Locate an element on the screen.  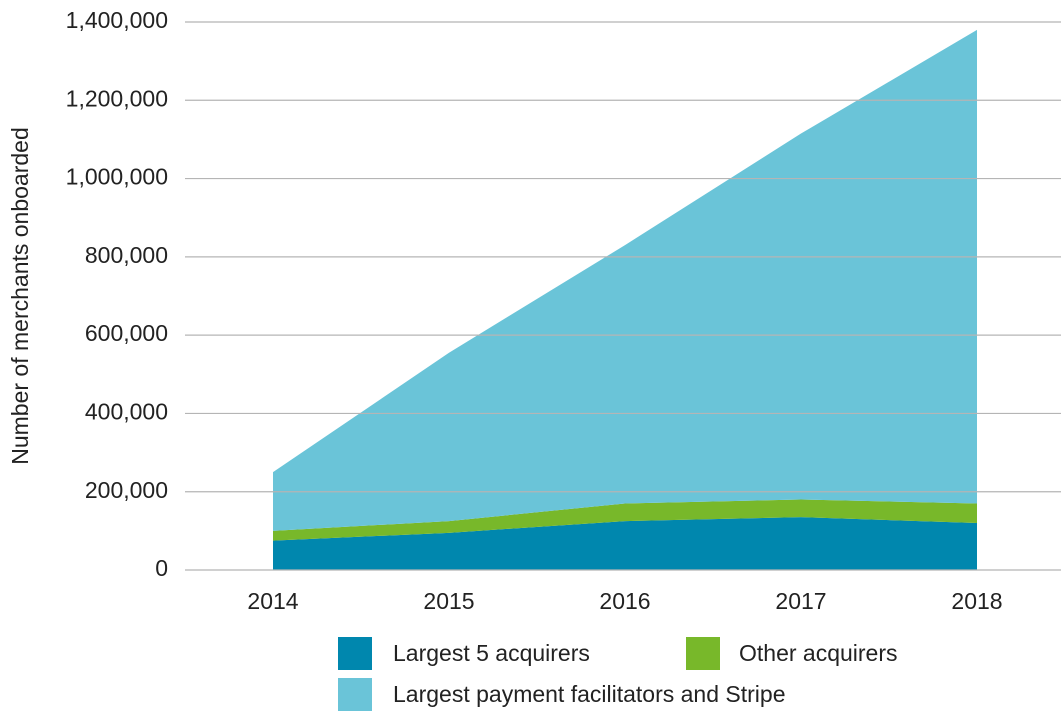
y-tick-label: 0 is located at coordinates (161, 568).